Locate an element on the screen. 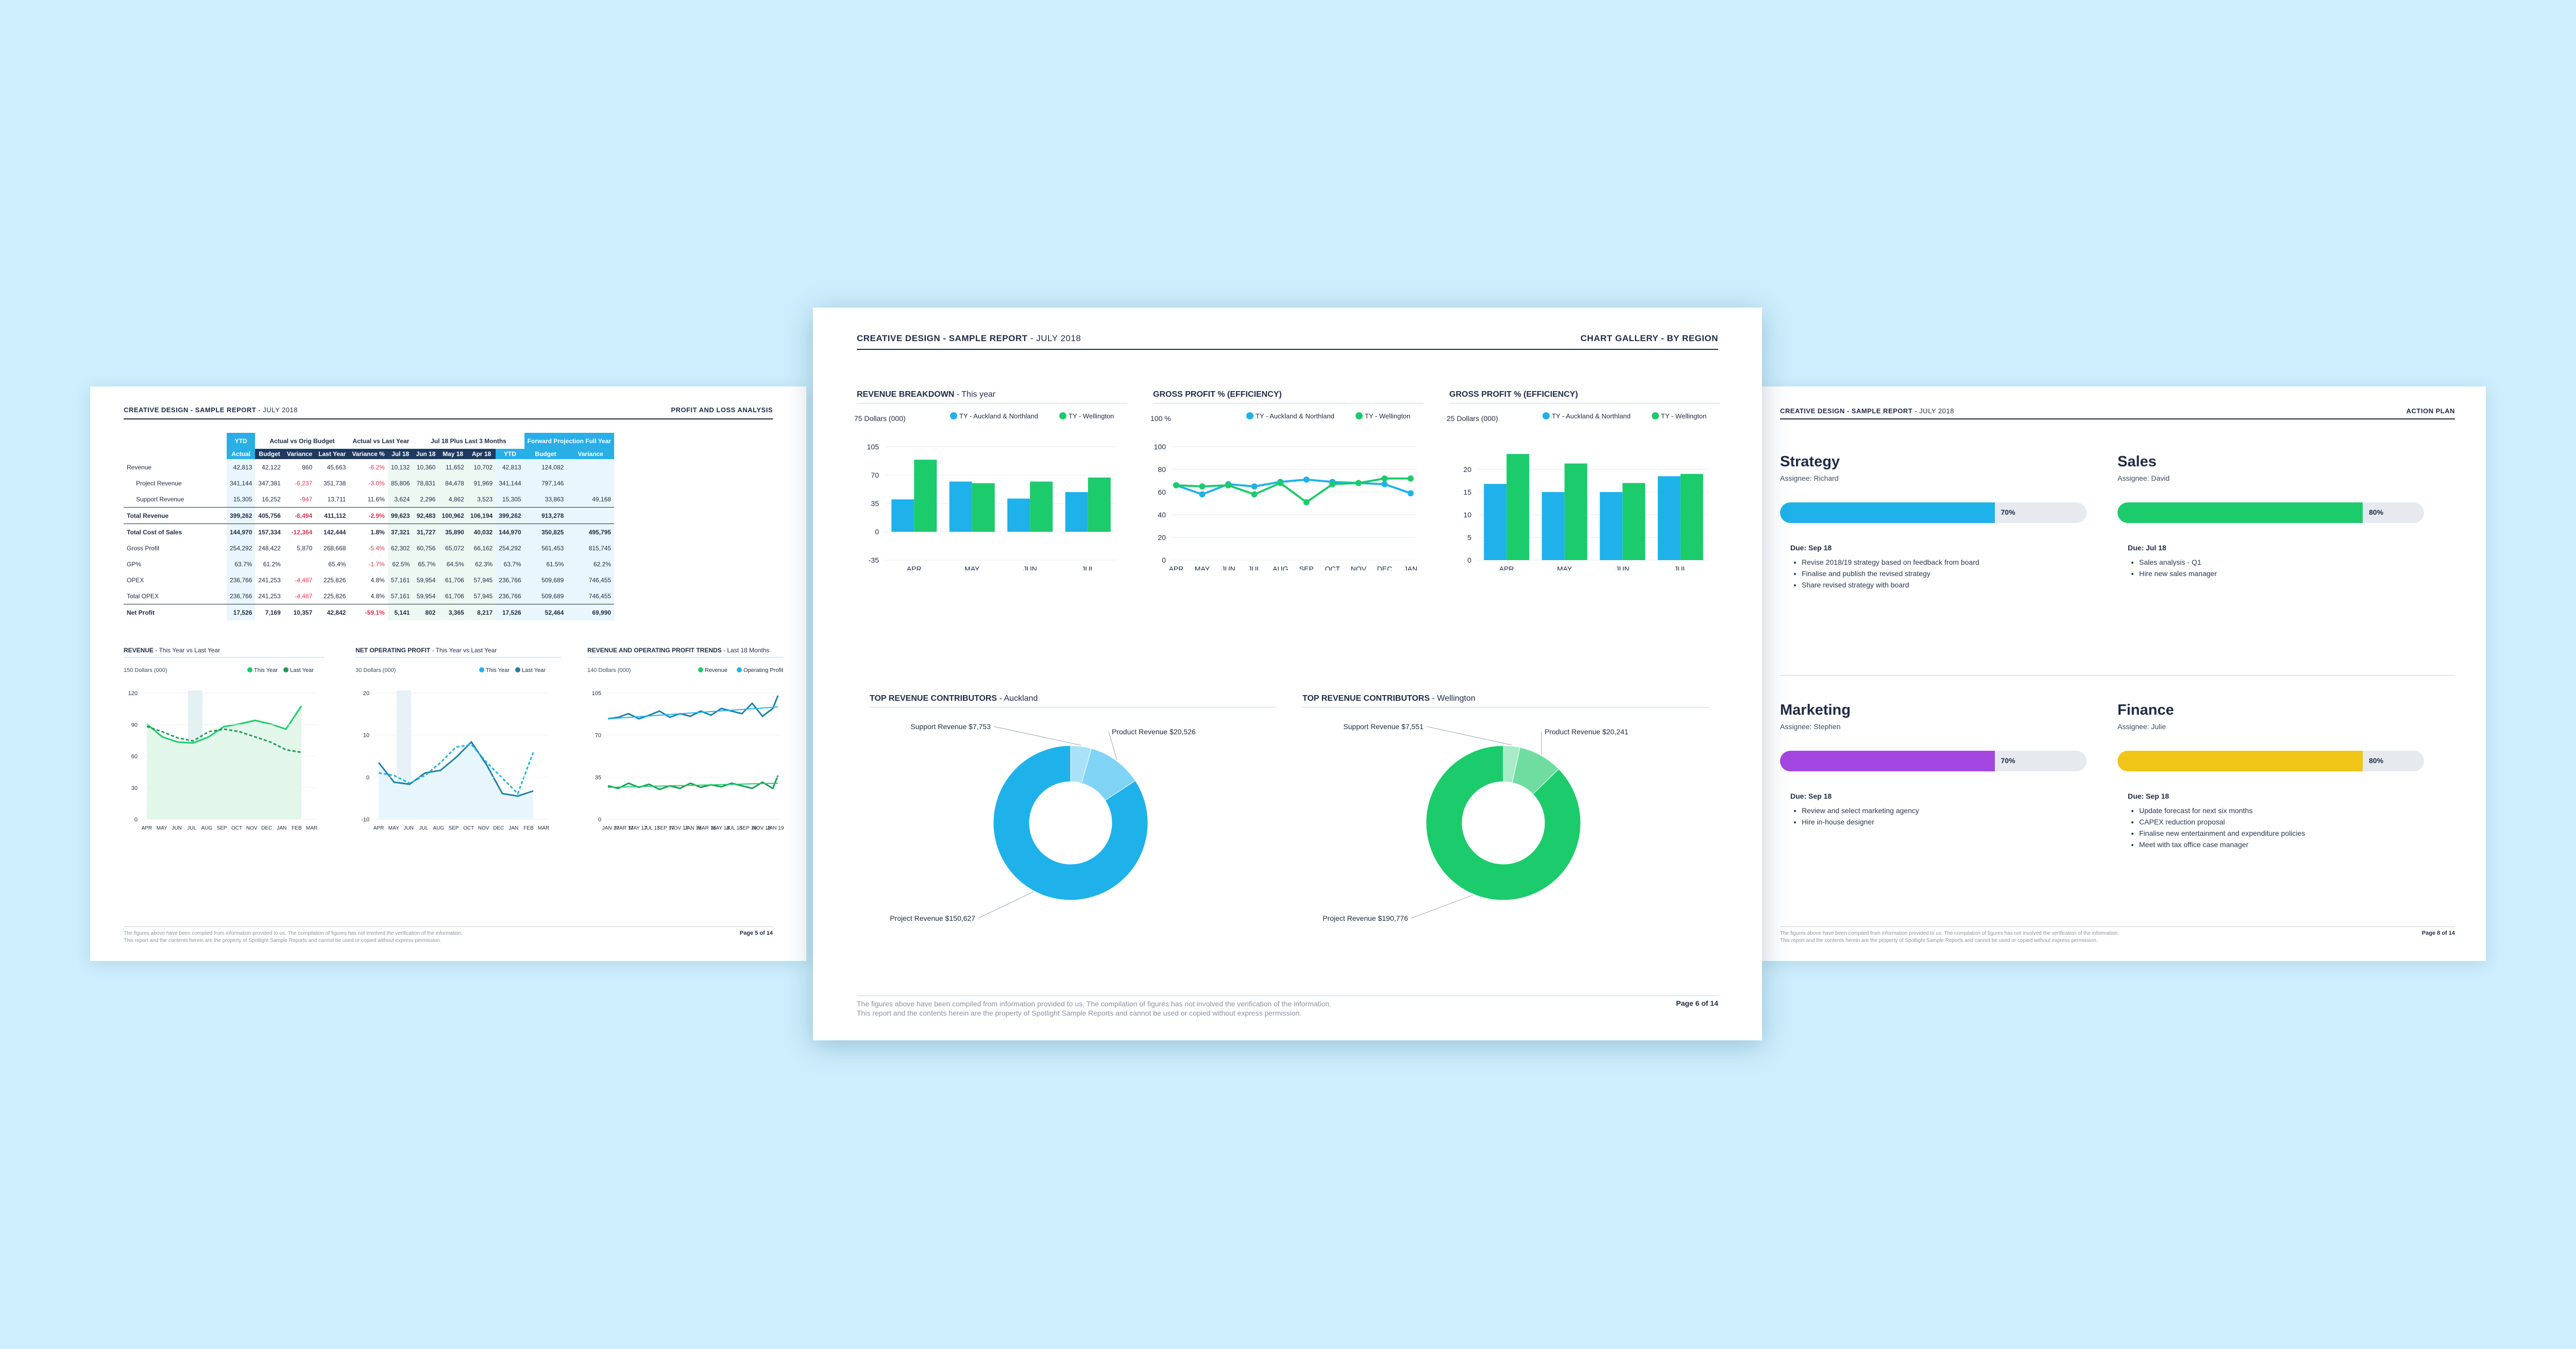  pl-cell: 15,305 is located at coordinates (241, 499).